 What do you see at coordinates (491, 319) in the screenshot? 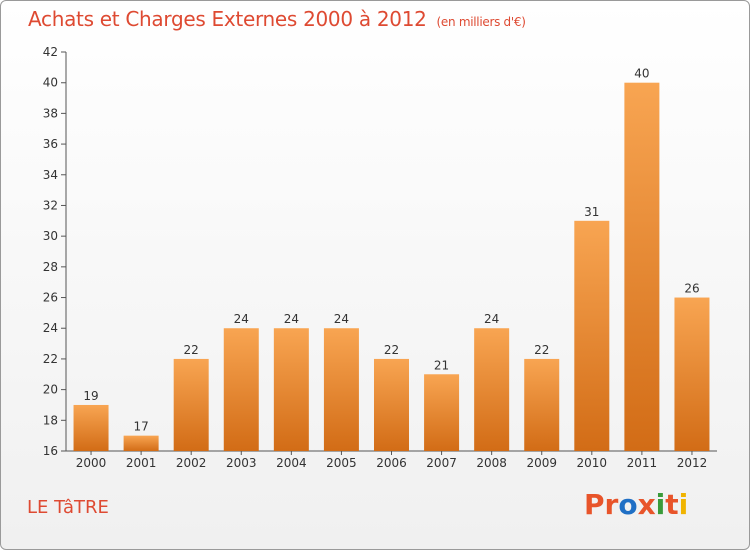
I see `value-label-2008: 24` at bounding box center [491, 319].